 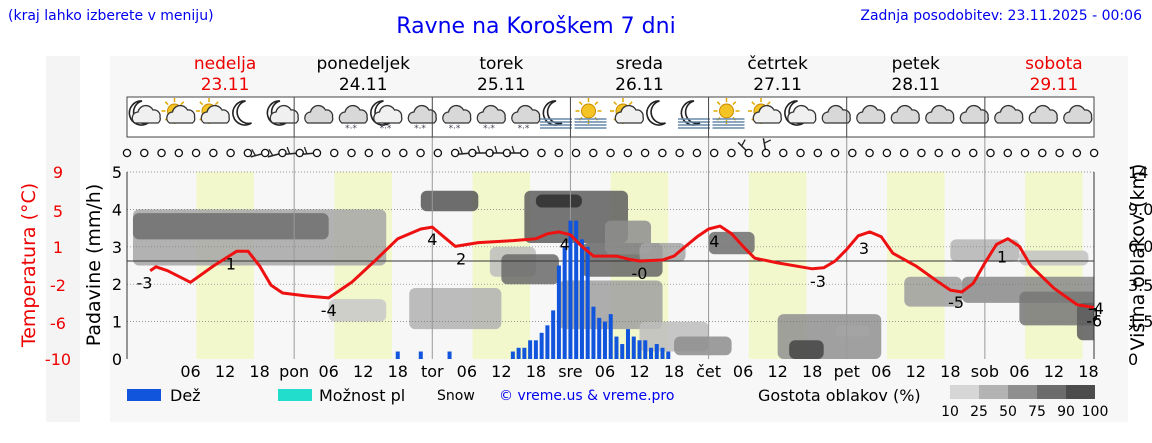 I want to click on day-name: torek, so click(x=501, y=64).